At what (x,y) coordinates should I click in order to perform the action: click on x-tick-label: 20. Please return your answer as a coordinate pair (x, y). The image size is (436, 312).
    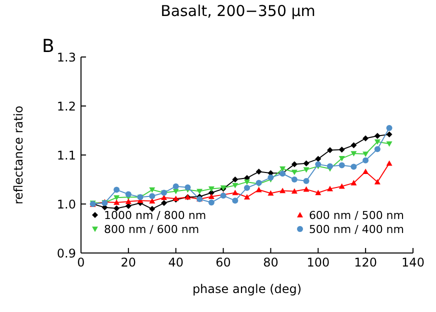
    Looking at the image, I should click on (128, 263).